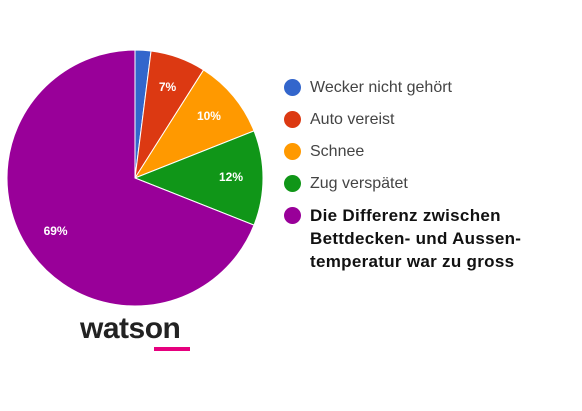  I want to click on slice-label: 10%, so click(209, 116).